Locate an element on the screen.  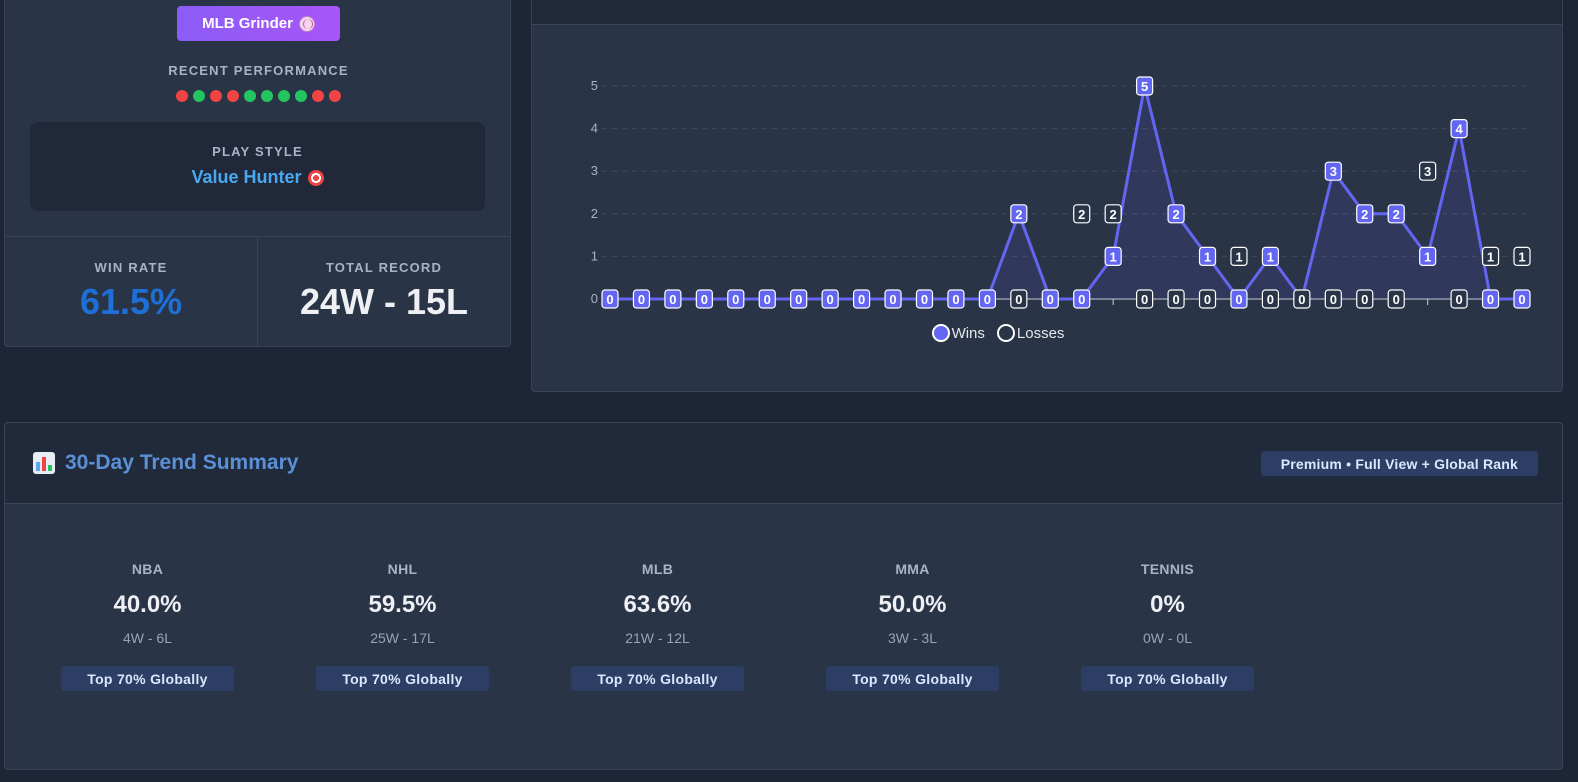
legend-item-wins: Wins is located at coordinates (958, 333).